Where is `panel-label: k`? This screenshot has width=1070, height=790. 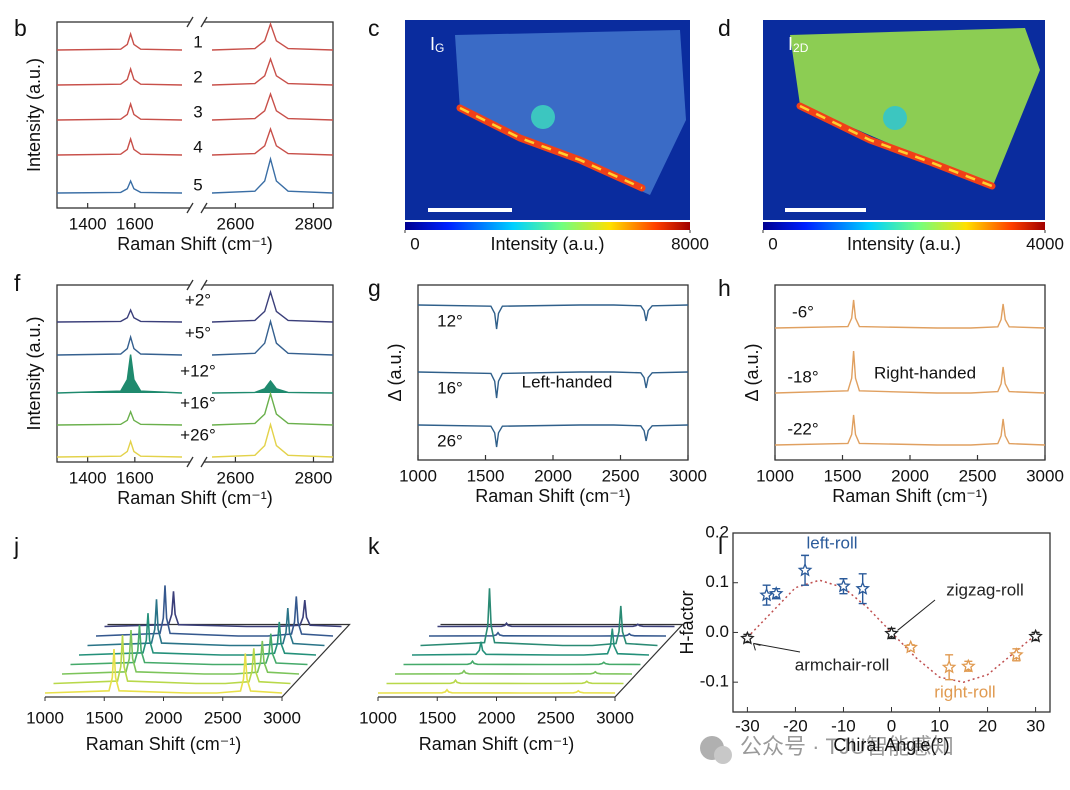 panel-label: k is located at coordinates (374, 546).